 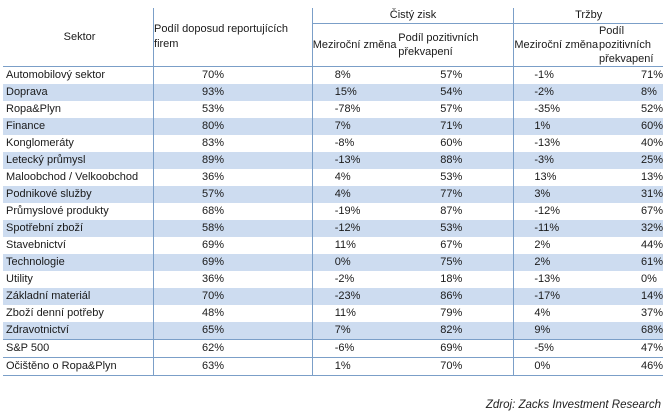 What do you see at coordinates (233, 194) in the screenshot?
I see `cell-share: 57%` at bounding box center [233, 194].